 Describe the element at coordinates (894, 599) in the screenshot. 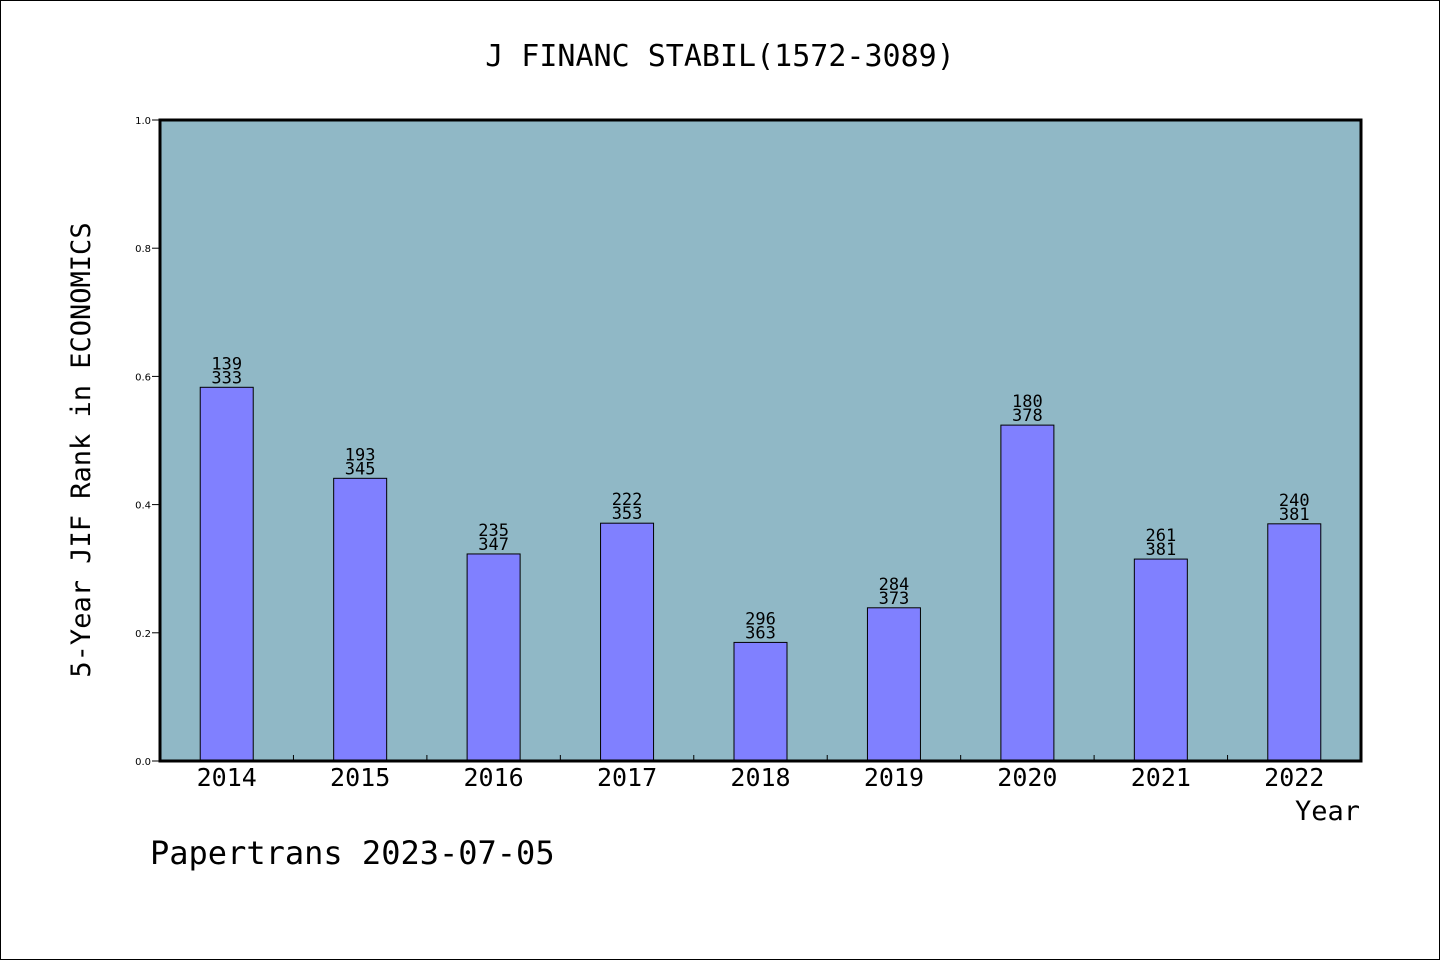

I see `bar-label-bottom-2019: 373` at that location.